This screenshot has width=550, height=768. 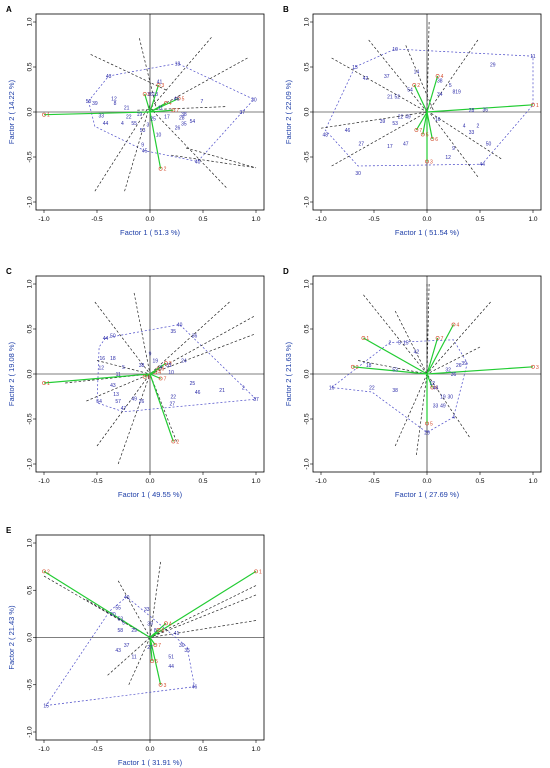 I want to click on point-label: 24, so click(x=184, y=362).